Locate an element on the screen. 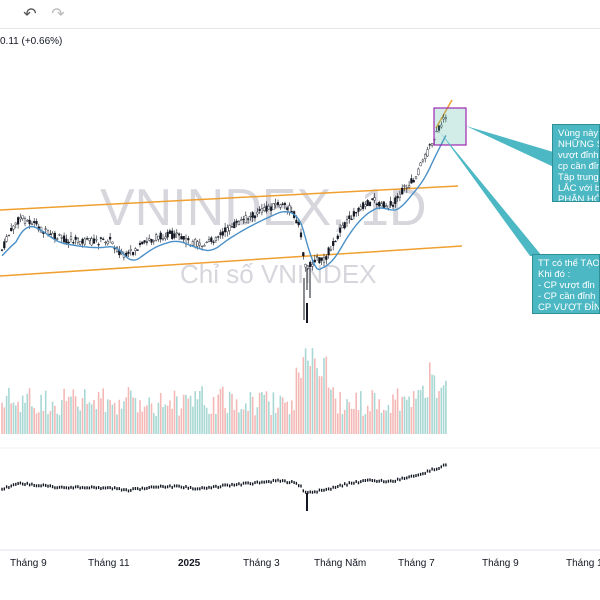 This screenshot has width=600, height=600. callout-text: PHÂN HÓA is located at coordinates (578, 198).